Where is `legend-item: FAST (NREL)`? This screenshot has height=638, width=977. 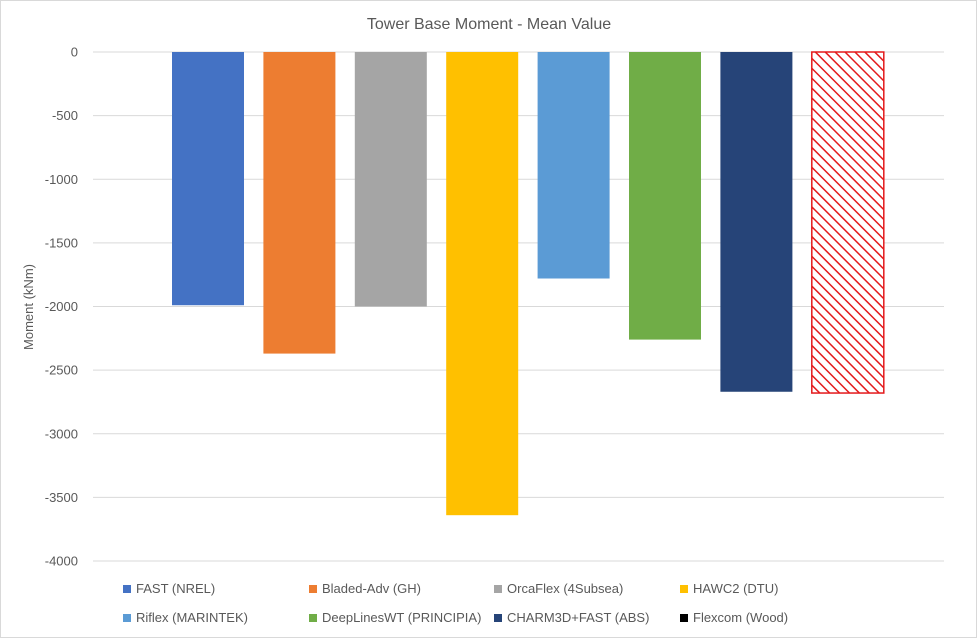
legend-item: FAST (NREL) is located at coordinates (169, 588).